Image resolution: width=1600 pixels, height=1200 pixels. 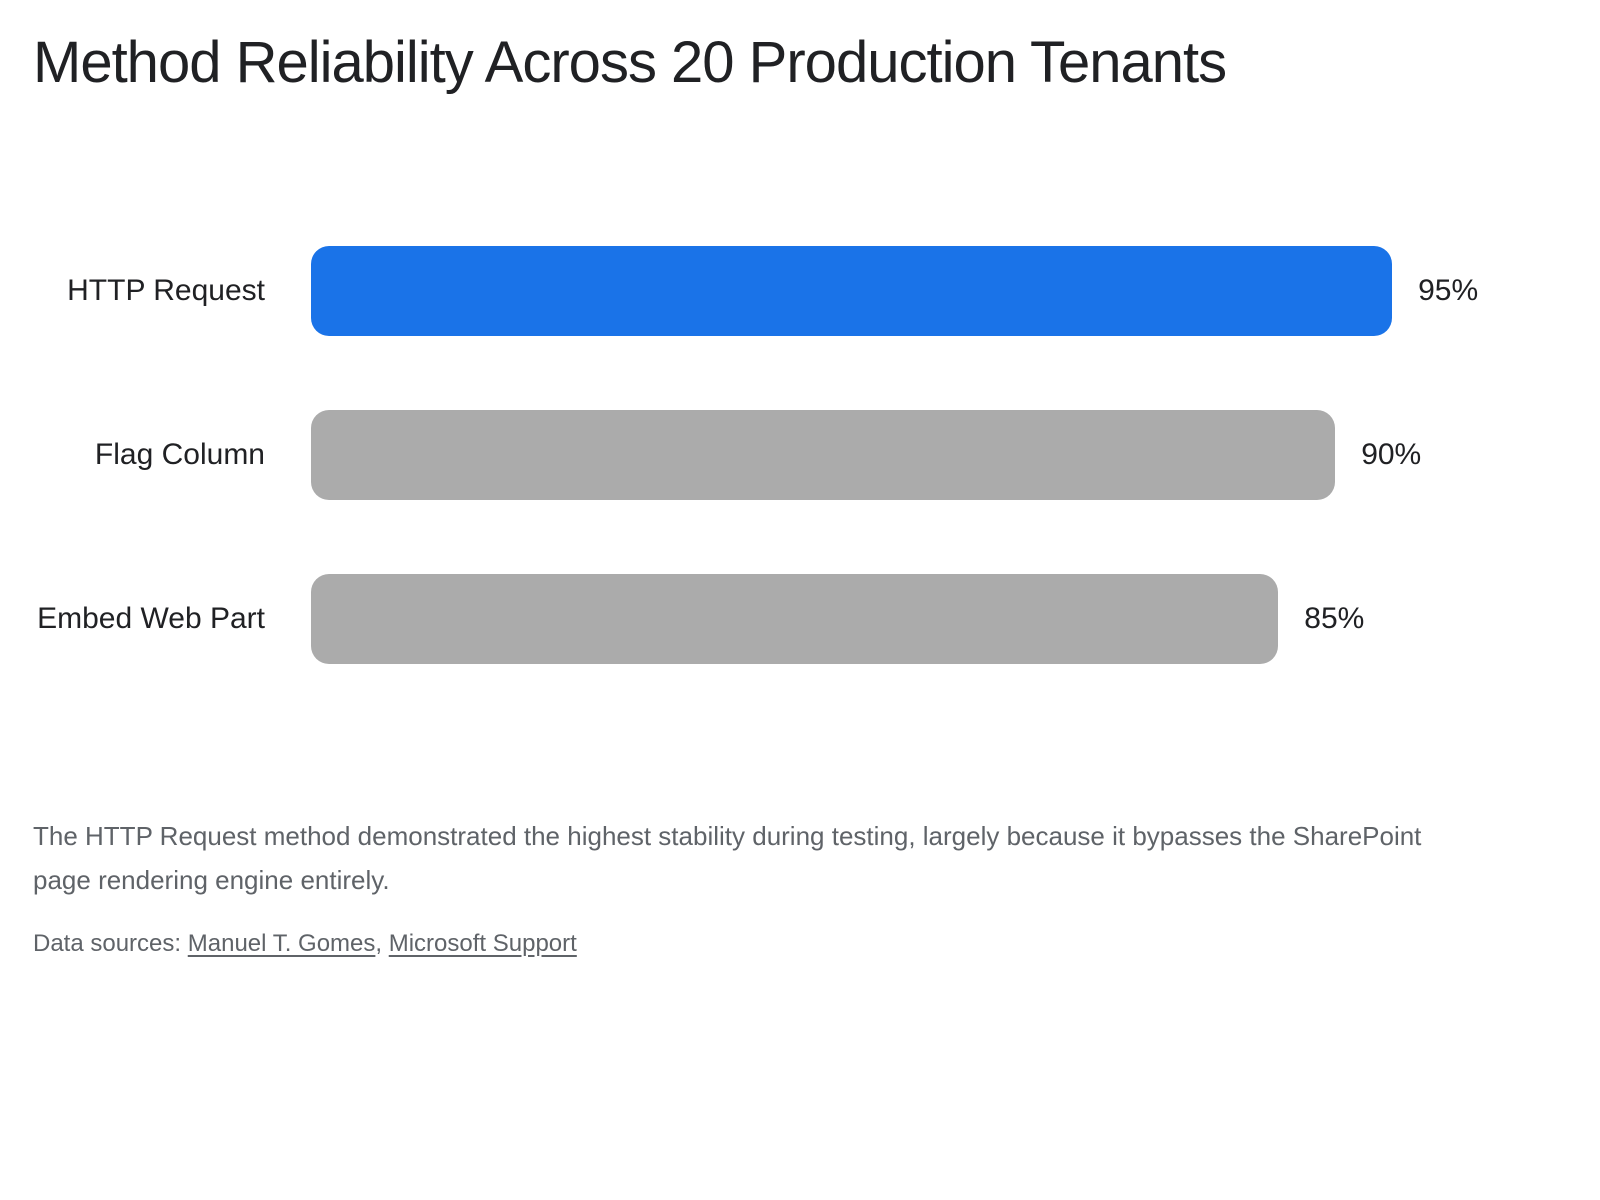 What do you see at coordinates (1391, 454) in the screenshot?
I see `bar-value-label: 90%` at bounding box center [1391, 454].